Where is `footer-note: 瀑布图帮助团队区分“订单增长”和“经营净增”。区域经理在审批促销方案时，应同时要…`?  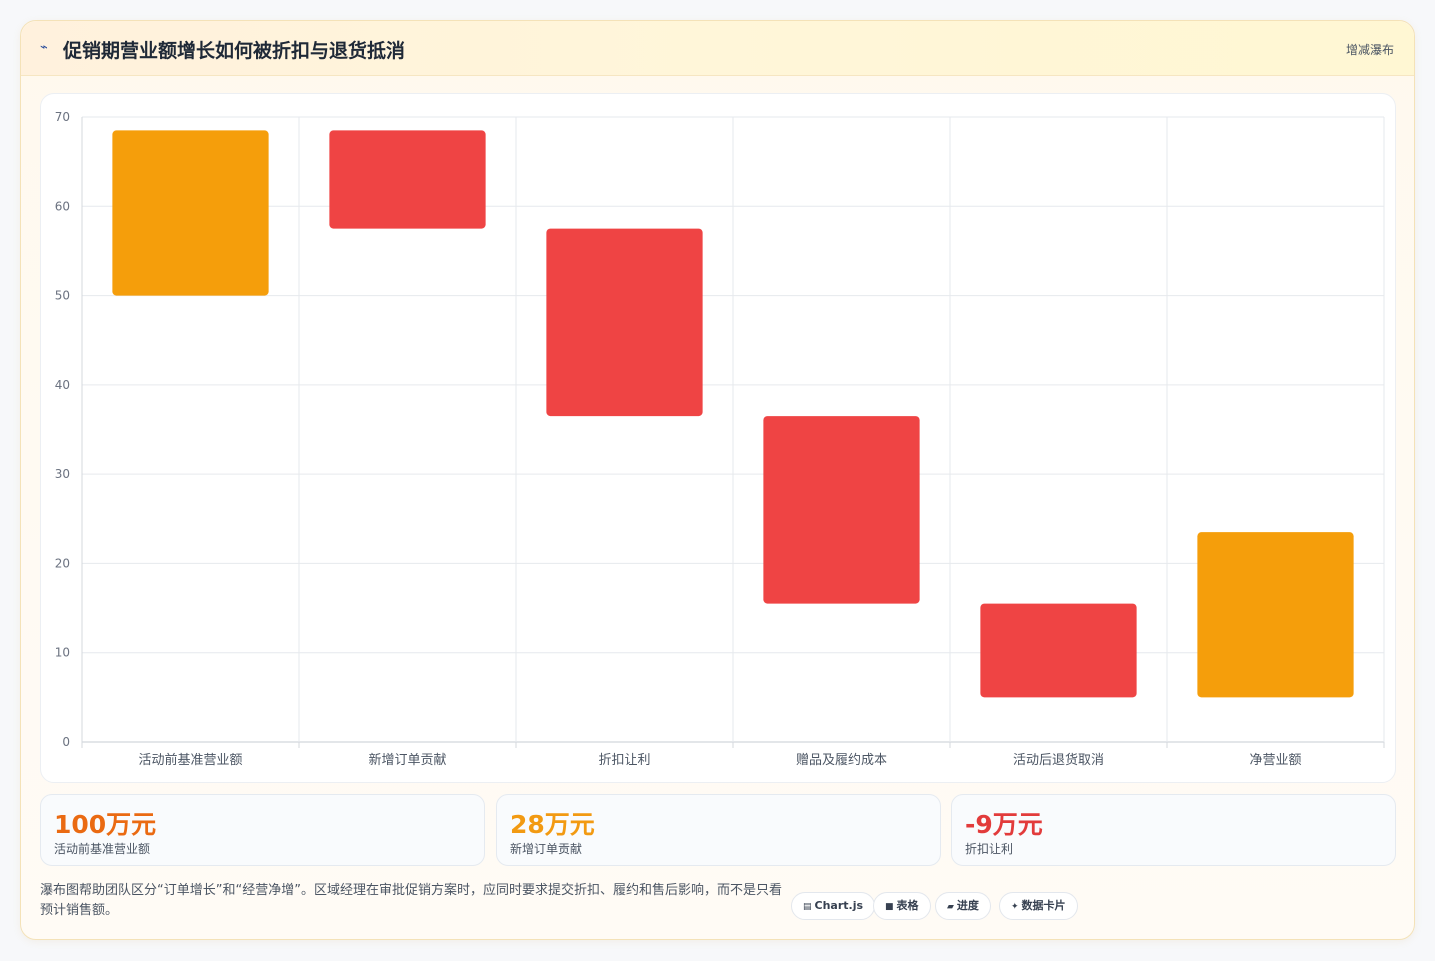
footer-note: 瀑布图帮助团队区分“订单增长”和“经营净增”。区域经理在审批促销方案时，应同时要… is located at coordinates (411, 900).